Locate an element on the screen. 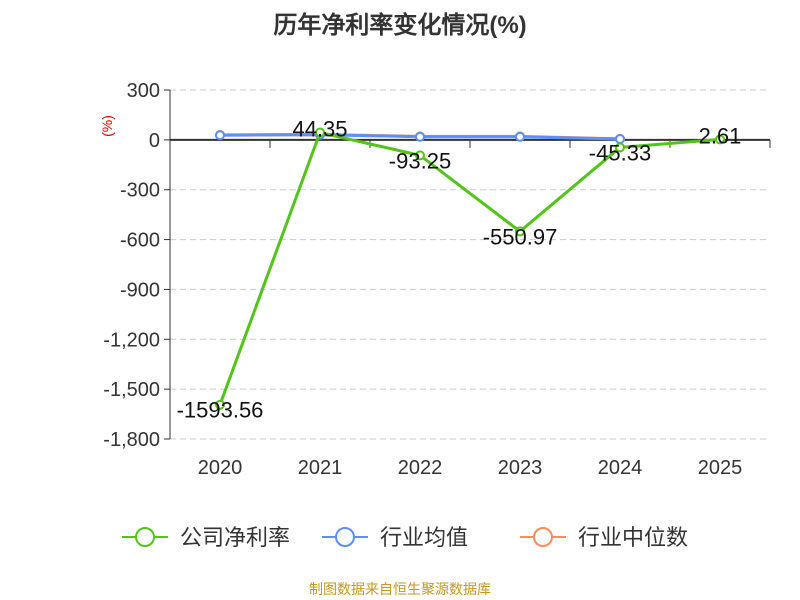 This screenshot has height=600, width=800. chart-title: 历年净利率变化情况(%) is located at coordinates (399, 25).